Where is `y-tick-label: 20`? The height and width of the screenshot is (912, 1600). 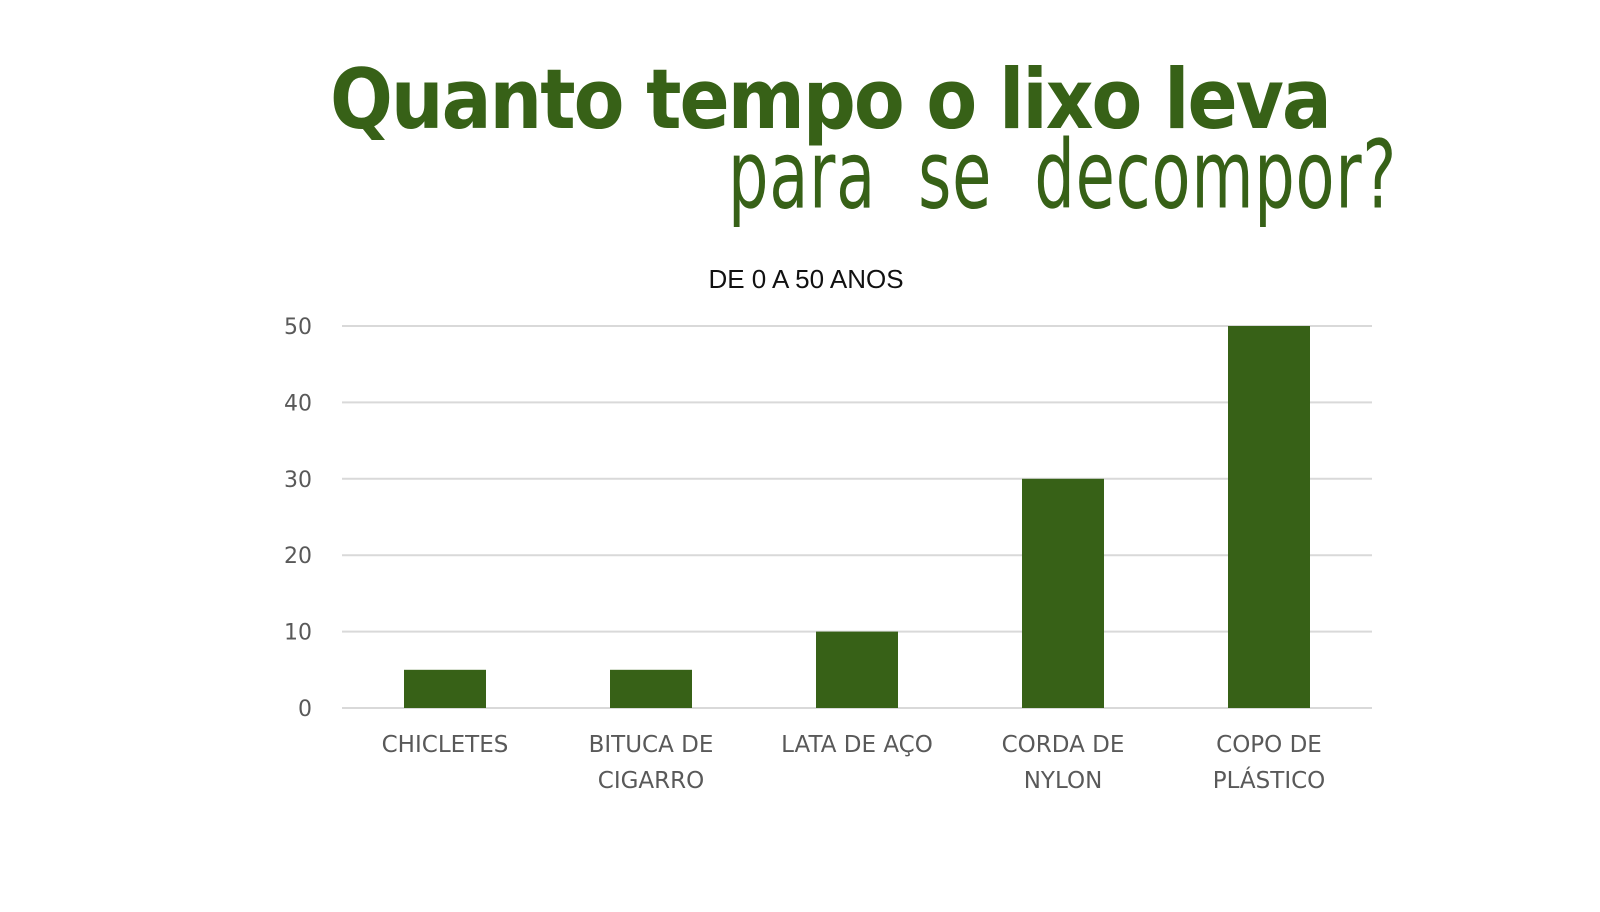
y-tick-label: 20 is located at coordinates (298, 556).